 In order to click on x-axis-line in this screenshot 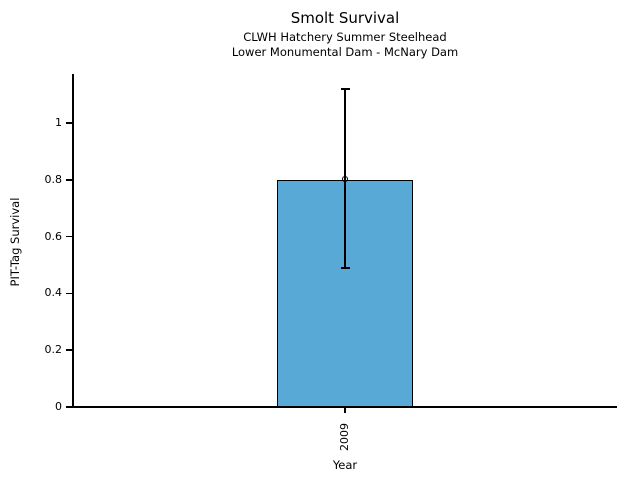, I will do `click(341, 407)`.